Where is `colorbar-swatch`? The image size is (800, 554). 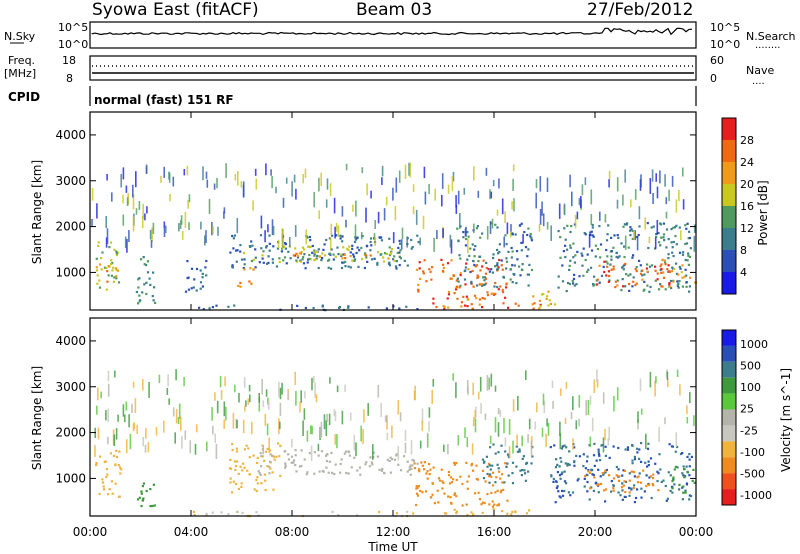
colorbar-swatch is located at coordinates (729, 449).